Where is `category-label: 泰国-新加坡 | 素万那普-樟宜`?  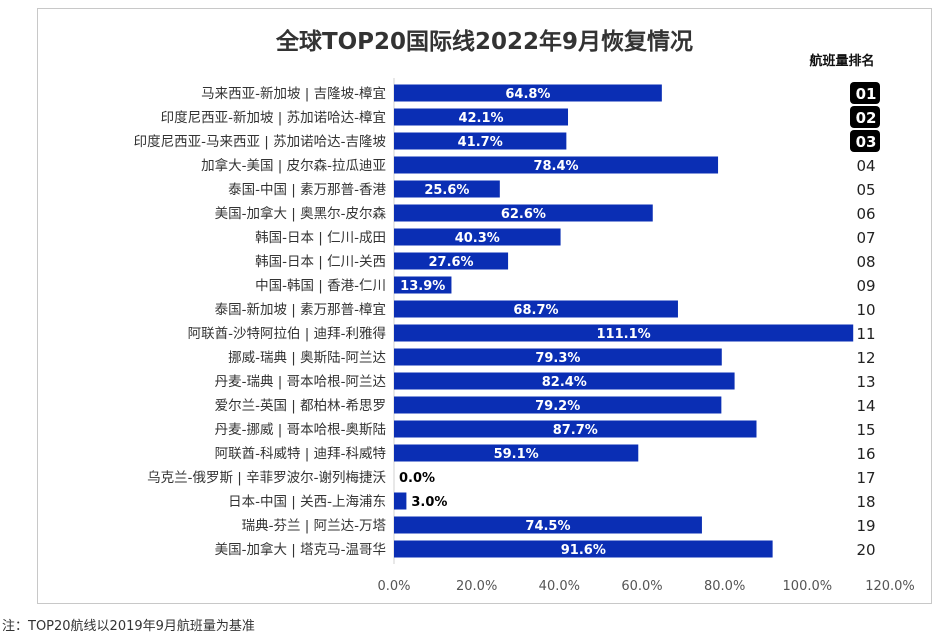 category-label: 泰国-新加坡 | 素万那普-樟宜 is located at coordinates (300, 310).